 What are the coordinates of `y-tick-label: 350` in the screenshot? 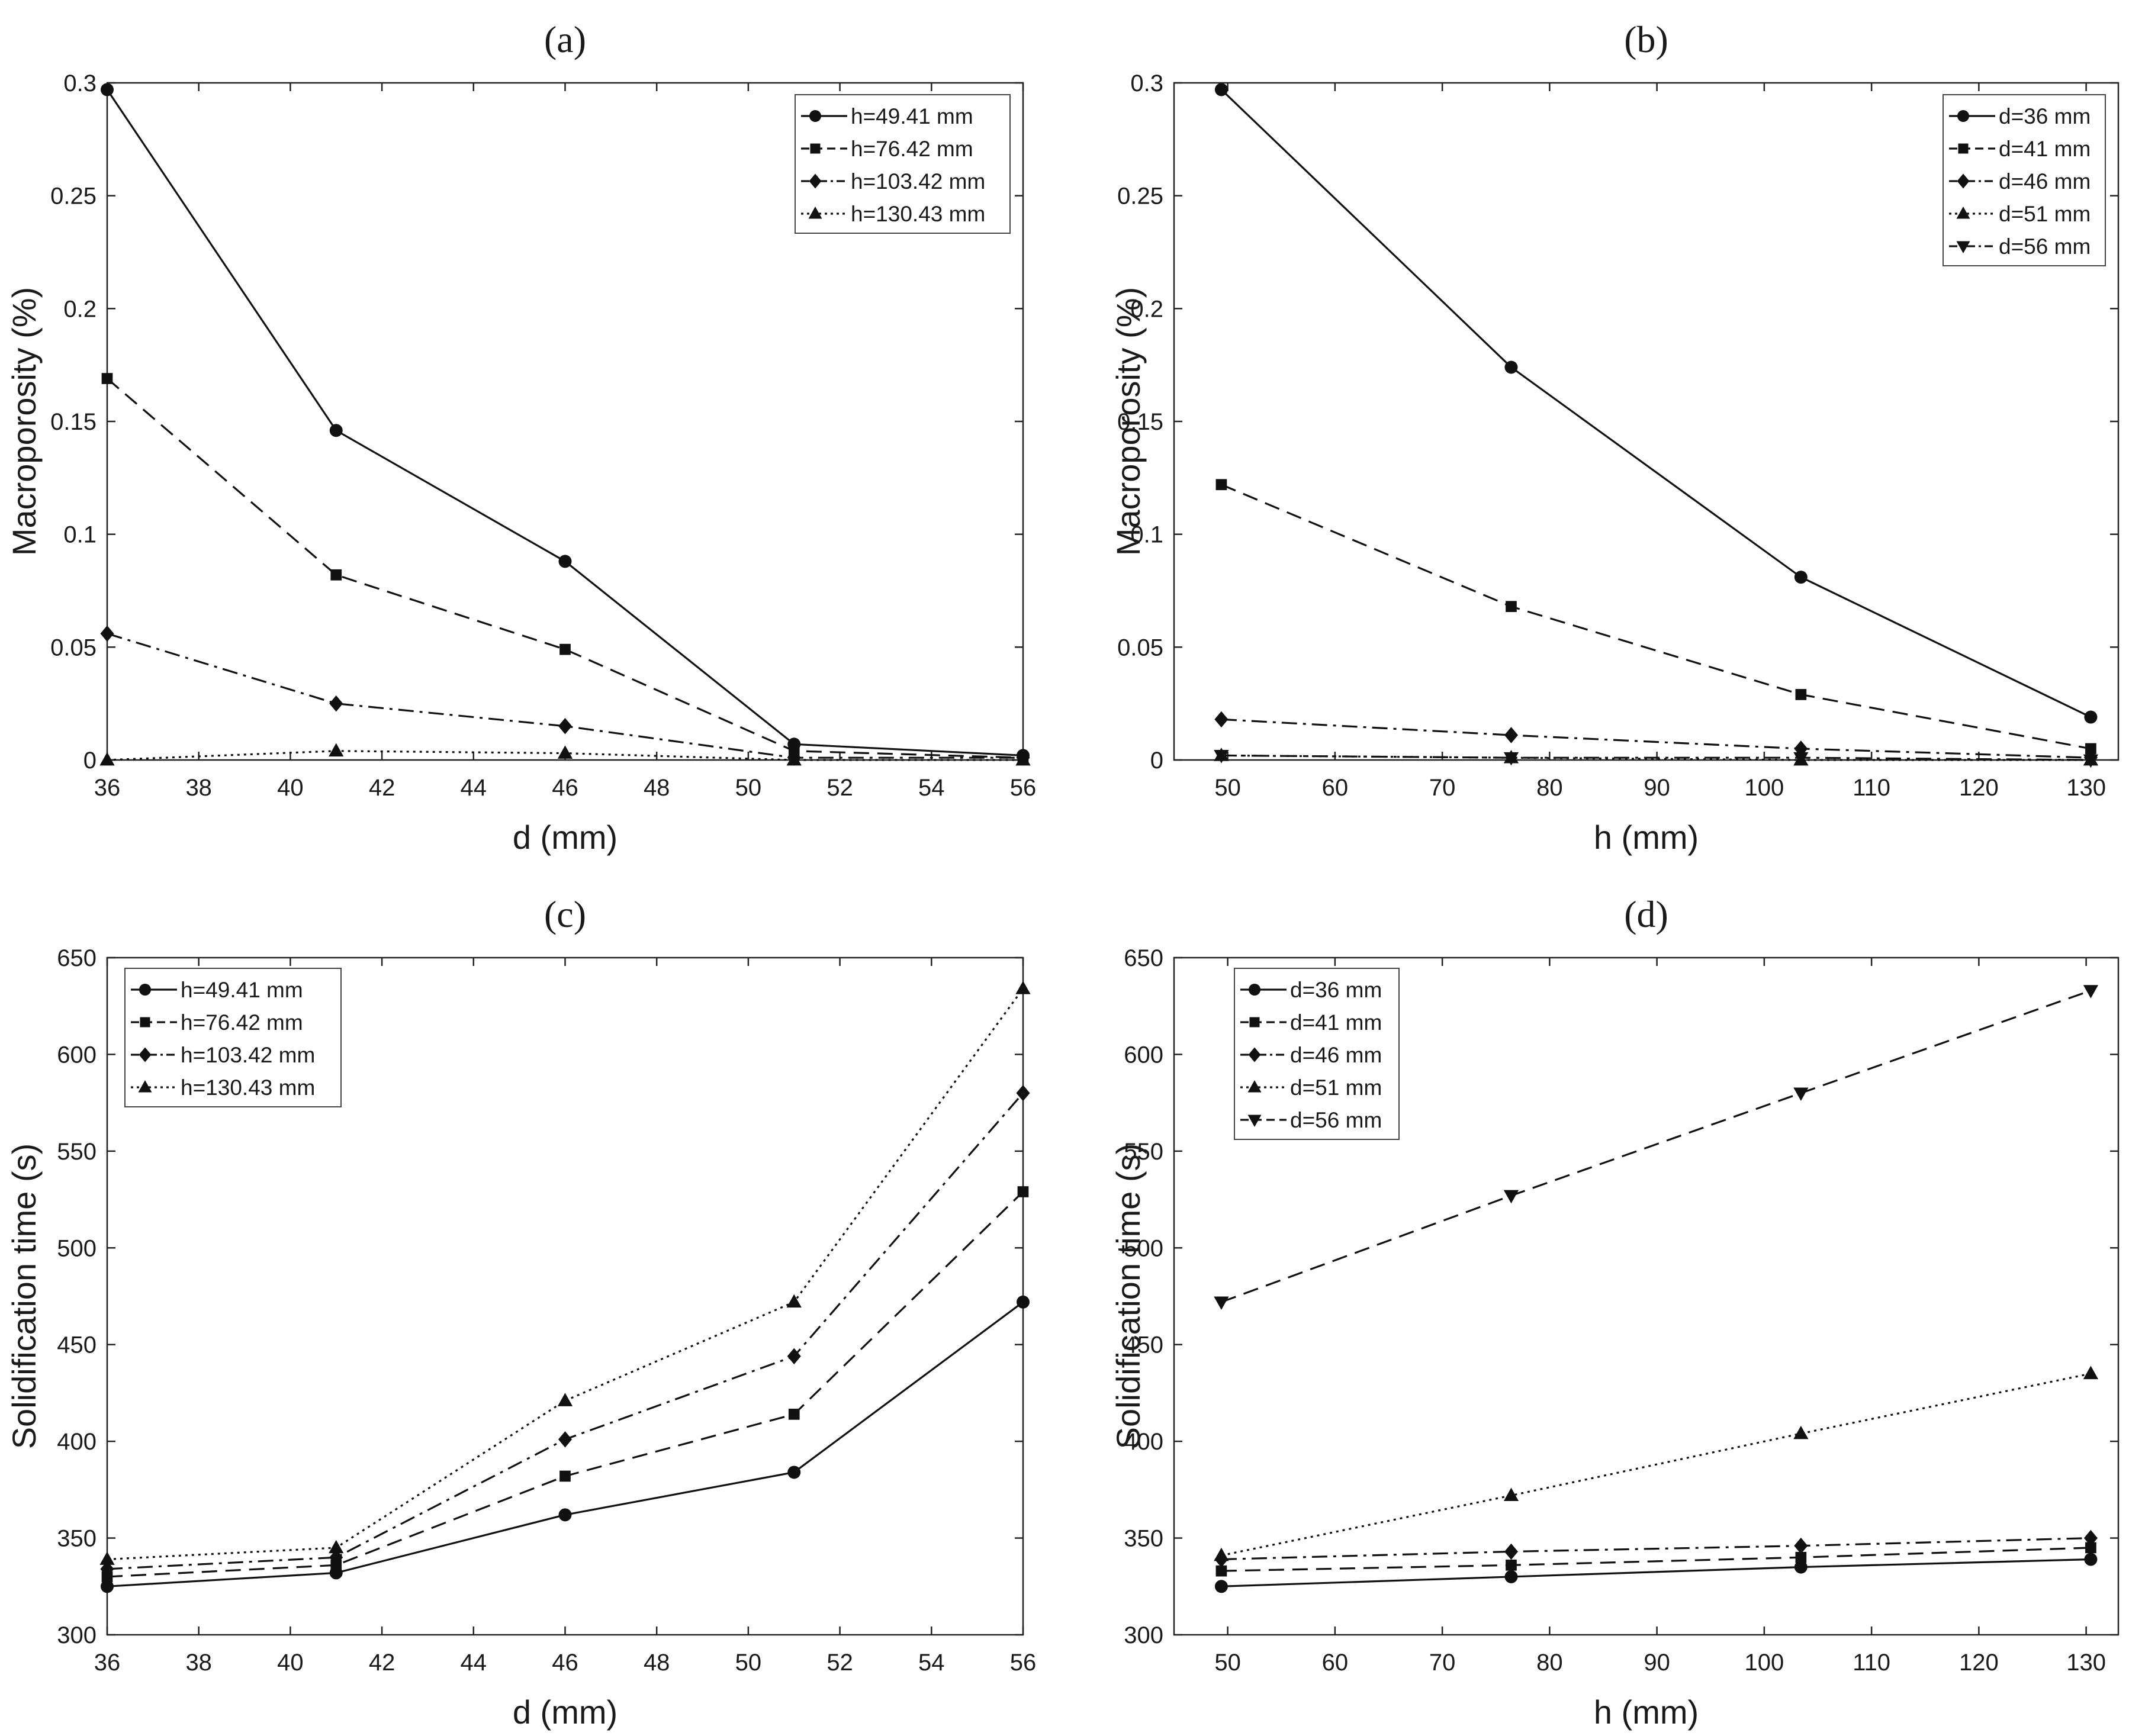 It's located at (77, 1539).